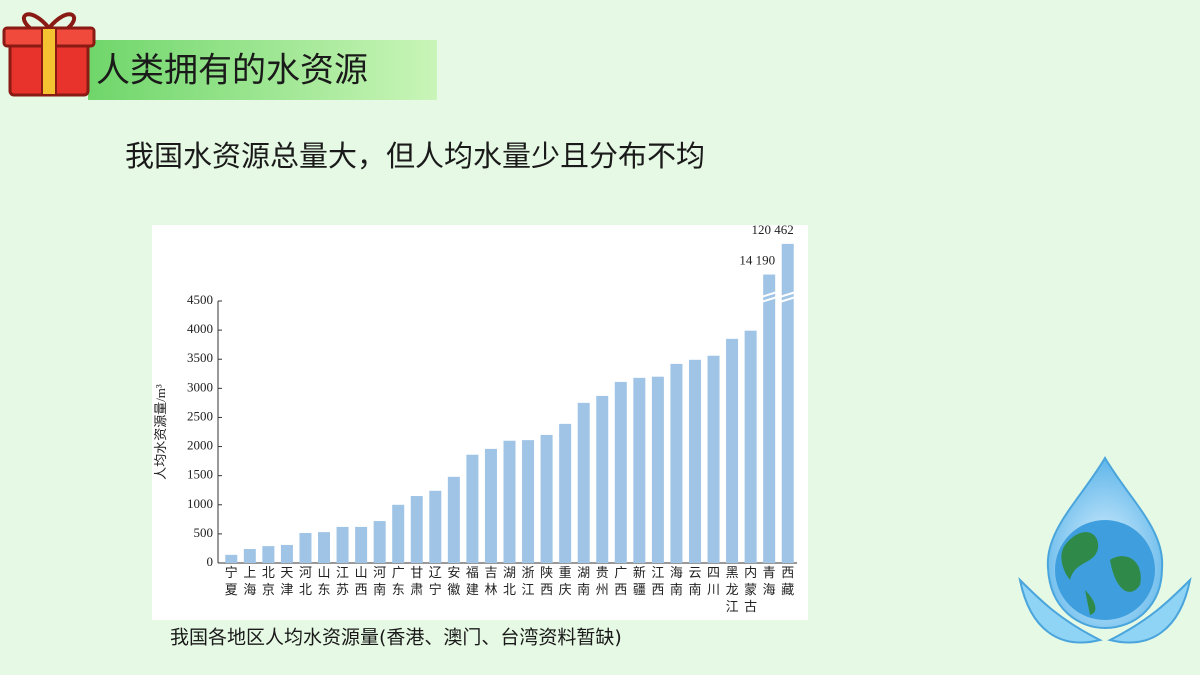 This screenshot has height=675, width=1200. What do you see at coordinates (772, 229) in the screenshot?
I see `value-label: 120 462` at bounding box center [772, 229].